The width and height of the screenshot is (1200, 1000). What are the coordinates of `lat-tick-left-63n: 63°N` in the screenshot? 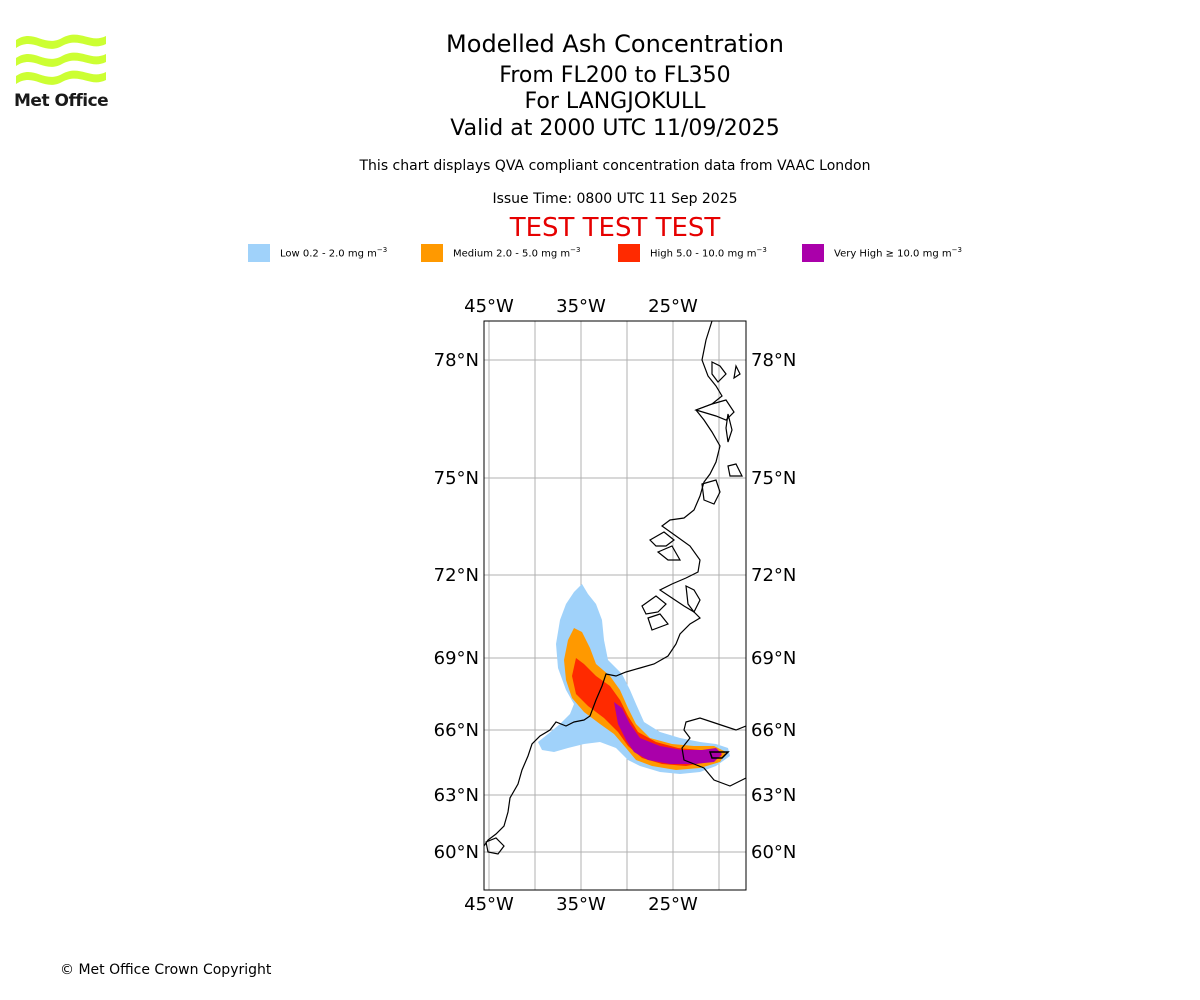 It's located at (456, 795).